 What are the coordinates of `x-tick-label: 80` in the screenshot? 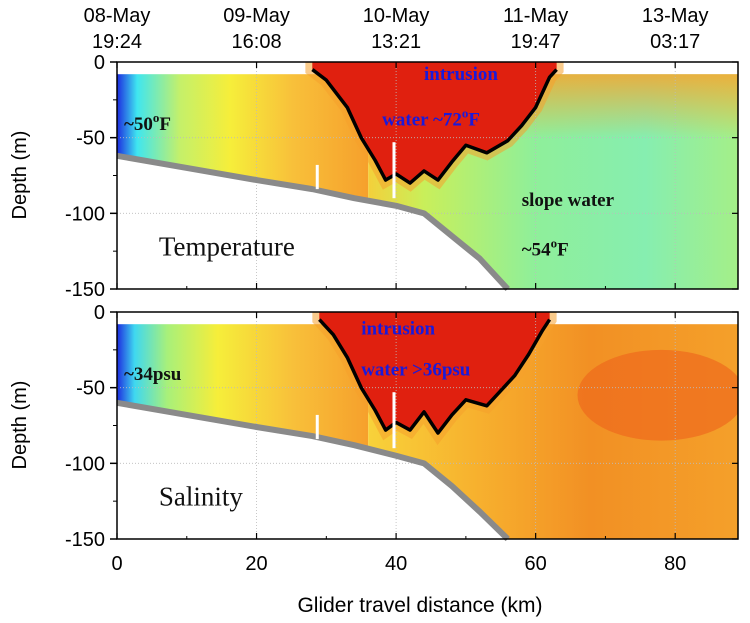 It's located at (675, 564).